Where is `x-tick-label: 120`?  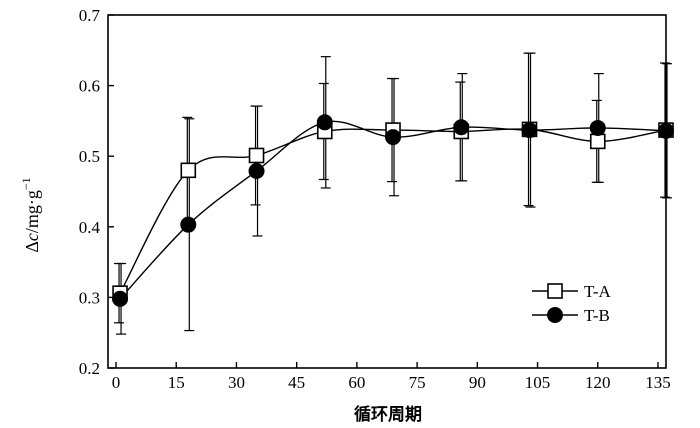
x-tick-label: 120 is located at coordinates (598, 382).